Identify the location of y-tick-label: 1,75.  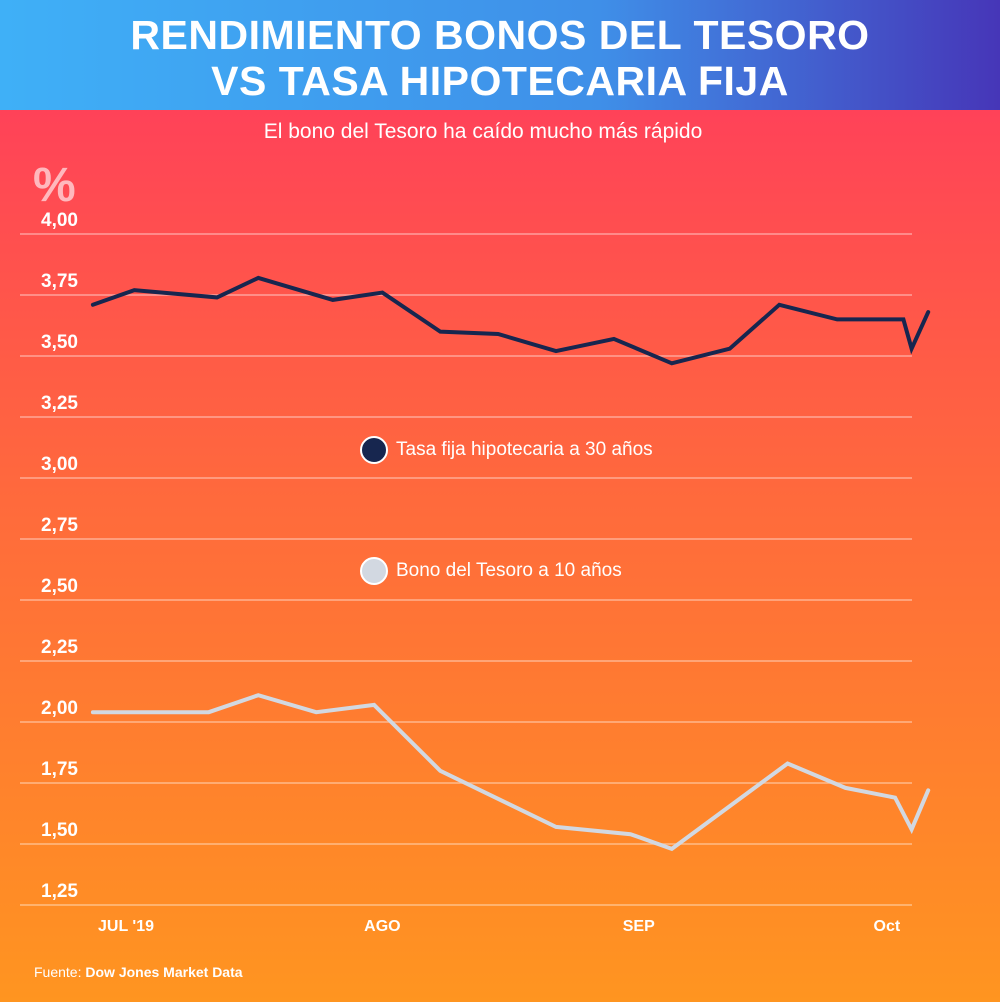
(59, 769).